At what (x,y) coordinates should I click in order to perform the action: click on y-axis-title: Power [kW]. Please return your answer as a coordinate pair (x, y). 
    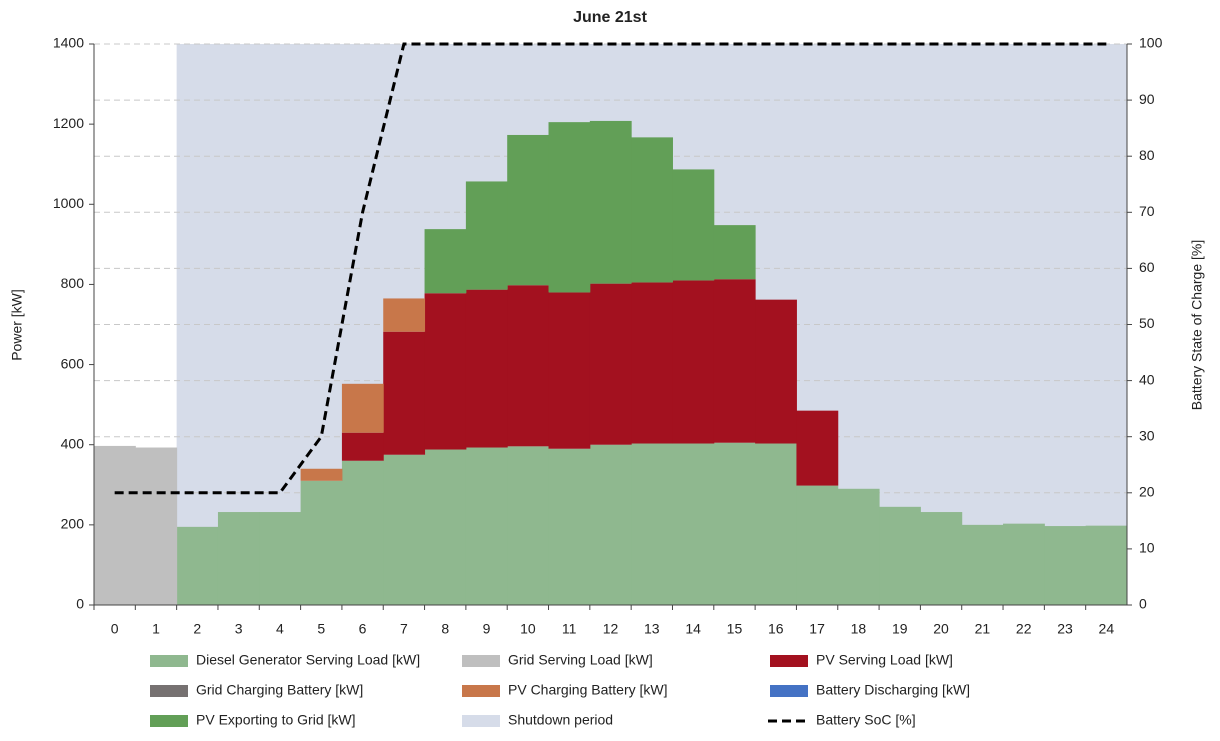
    Looking at the image, I should click on (17, 325).